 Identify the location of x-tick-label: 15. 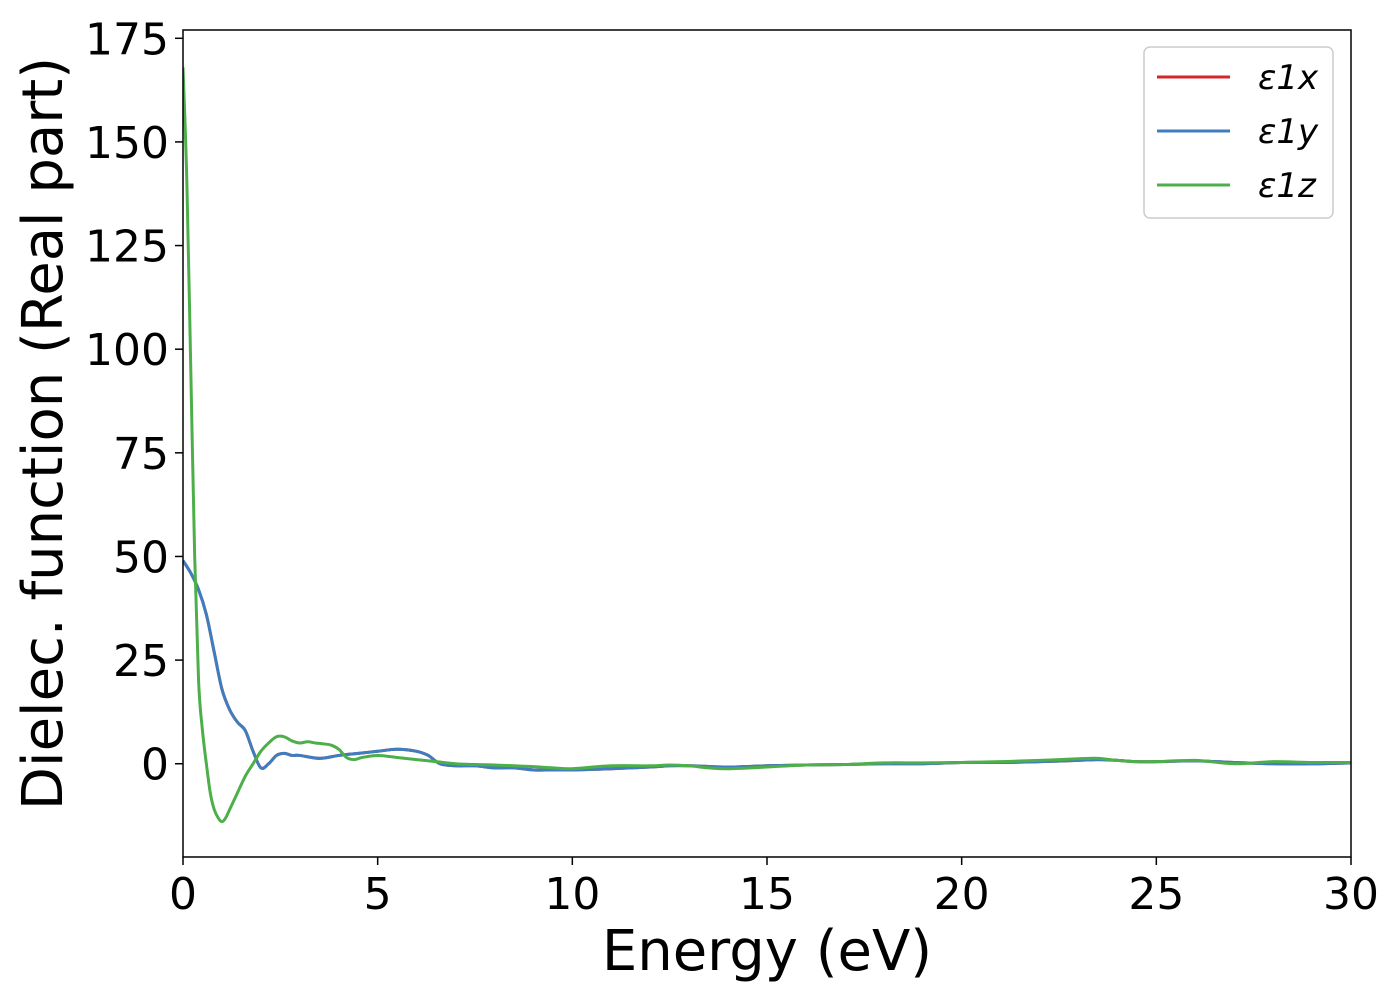
(767, 894).